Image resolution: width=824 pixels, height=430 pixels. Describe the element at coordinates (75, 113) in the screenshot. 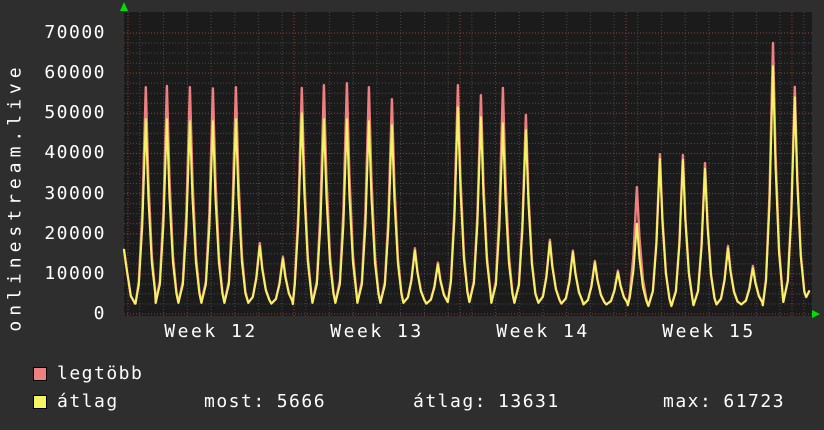

I see `y-tick-label: 50000` at that location.